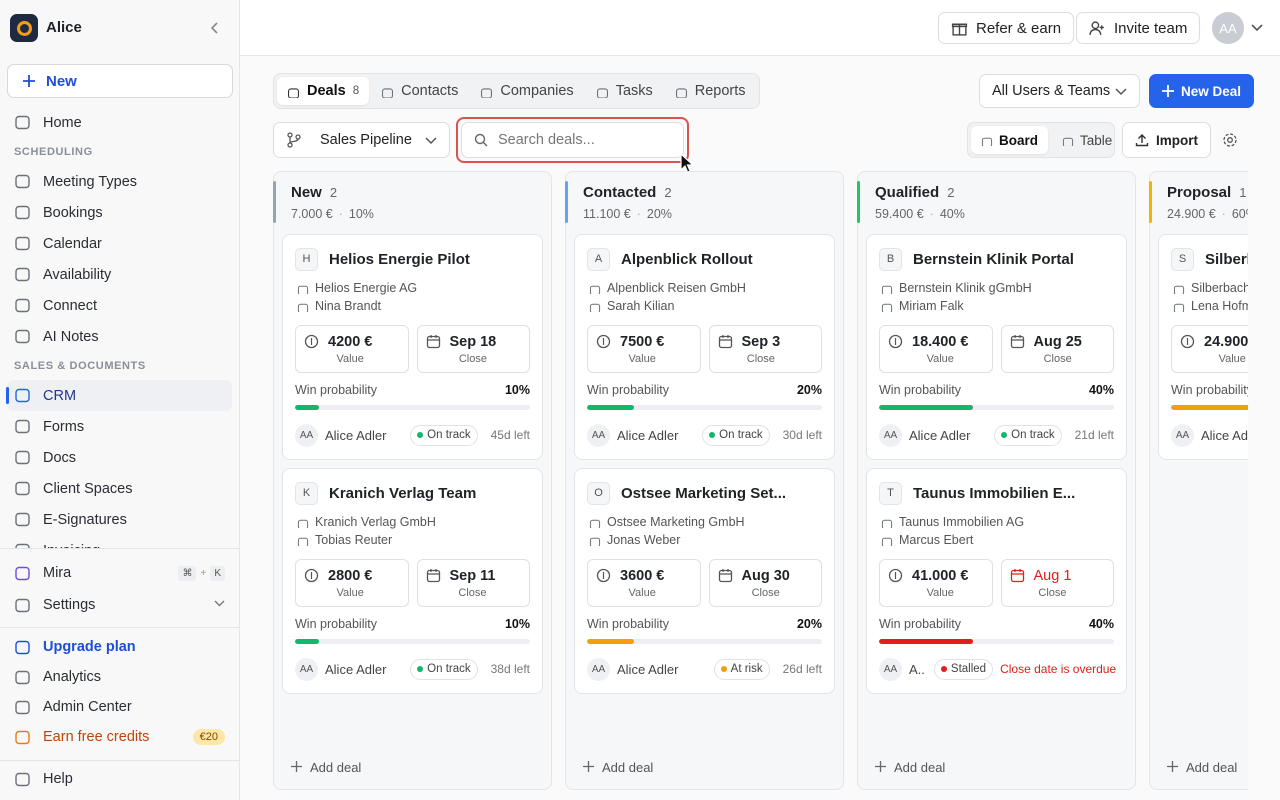  What do you see at coordinates (306, 493) in the screenshot?
I see `deal-initial: K` at bounding box center [306, 493].